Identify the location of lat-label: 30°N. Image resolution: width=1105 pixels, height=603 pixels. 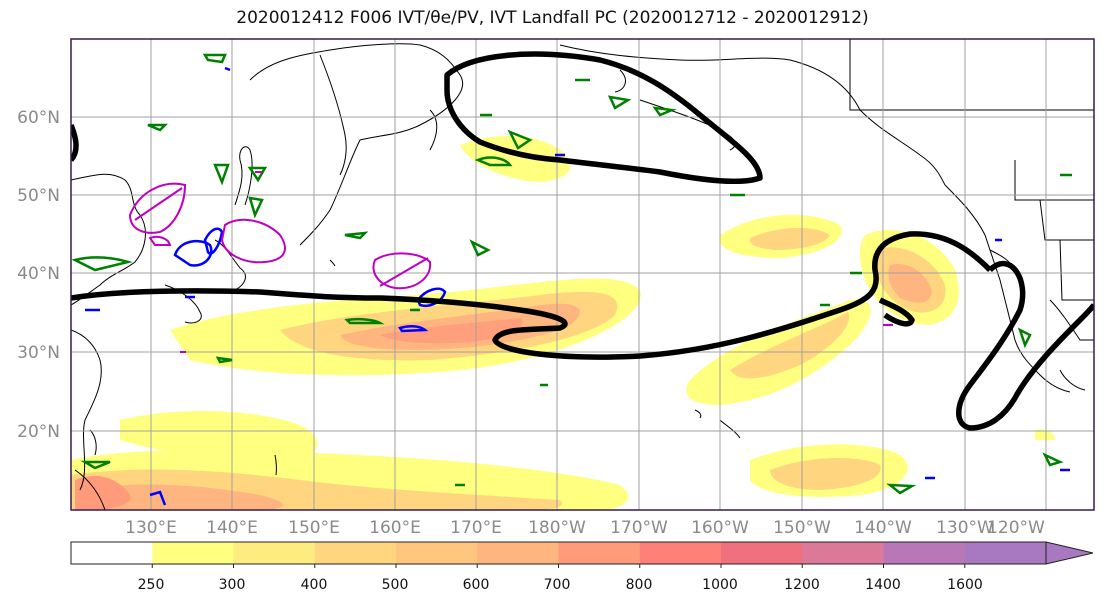
(38, 353).